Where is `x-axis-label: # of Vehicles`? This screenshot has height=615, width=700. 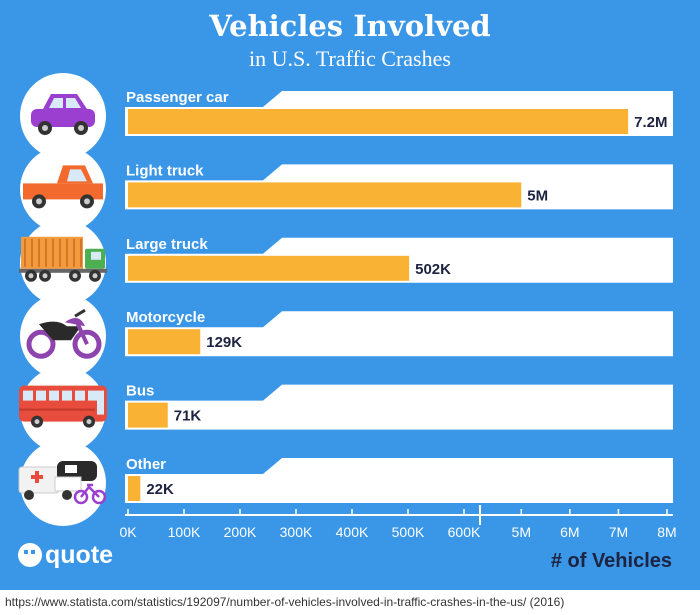 x-axis-label: # of Vehicles is located at coordinates (611, 561).